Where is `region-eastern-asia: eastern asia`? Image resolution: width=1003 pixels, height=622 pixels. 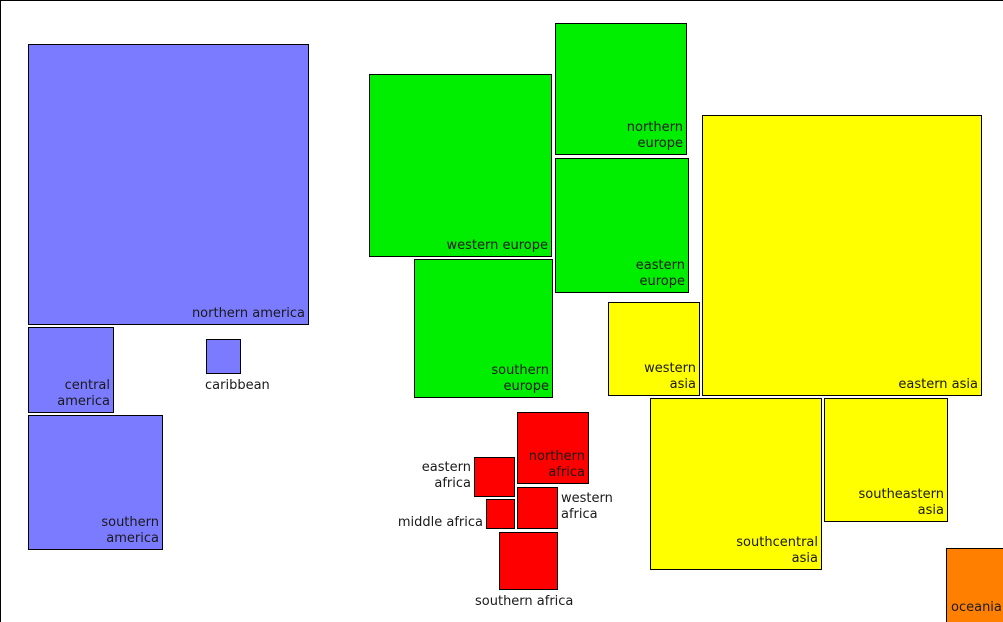 region-eastern-asia: eastern asia is located at coordinates (842, 255).